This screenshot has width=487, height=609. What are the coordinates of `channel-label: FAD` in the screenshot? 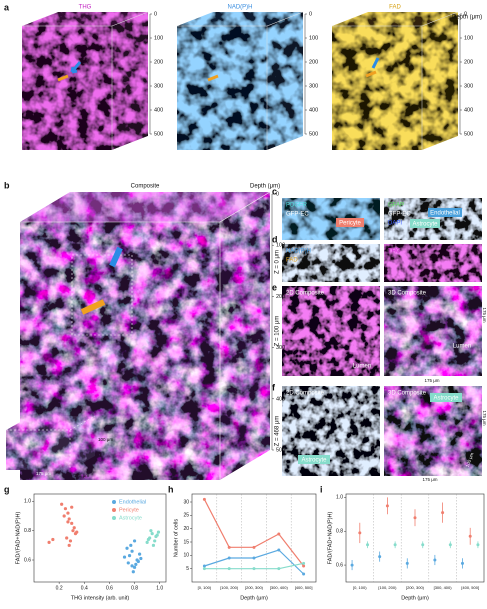 It's located at (292, 261).